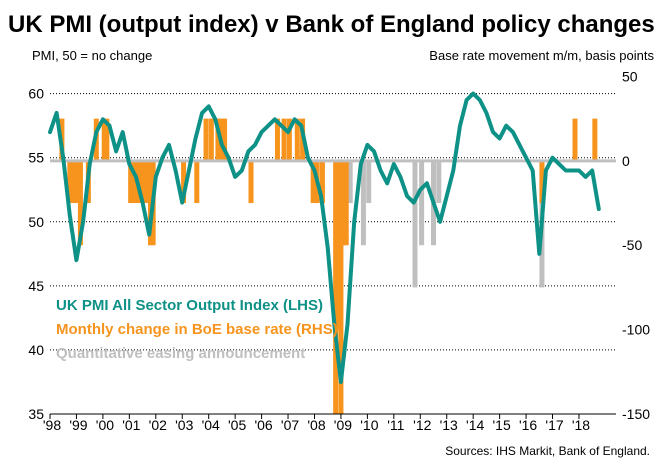 This screenshot has width=666, height=467. I want to click on x-tick-label: '12, so click(422, 425).